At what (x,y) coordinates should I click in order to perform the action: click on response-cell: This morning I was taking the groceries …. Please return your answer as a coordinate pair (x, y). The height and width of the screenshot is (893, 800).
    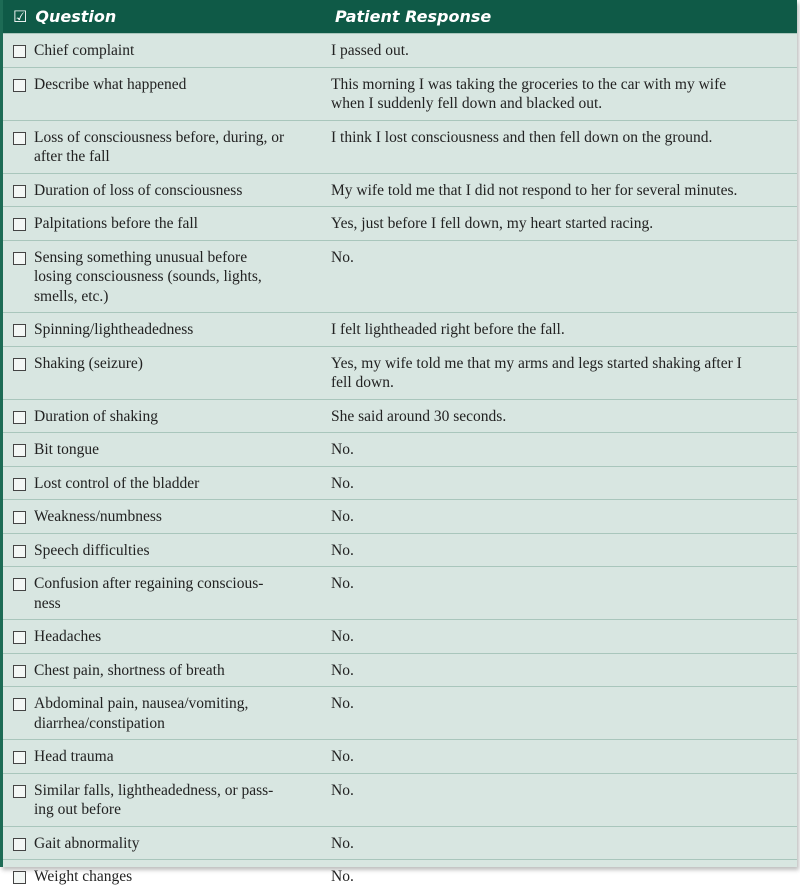
    Looking at the image, I should click on (558, 93).